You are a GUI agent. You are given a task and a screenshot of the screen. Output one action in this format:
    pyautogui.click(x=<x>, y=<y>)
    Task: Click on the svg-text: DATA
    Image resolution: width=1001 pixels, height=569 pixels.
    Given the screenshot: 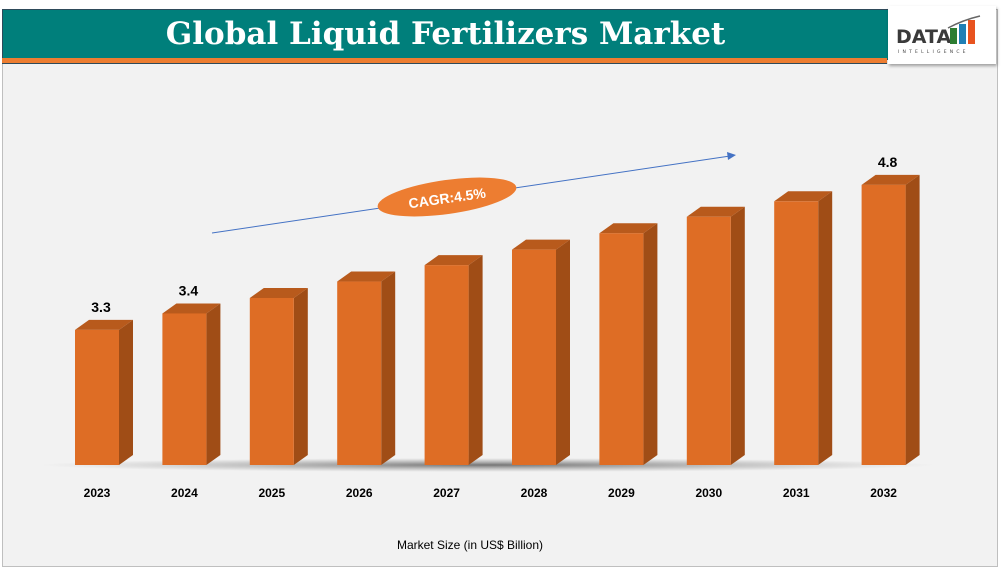 What is the action you would take?
    pyautogui.click(x=923, y=37)
    